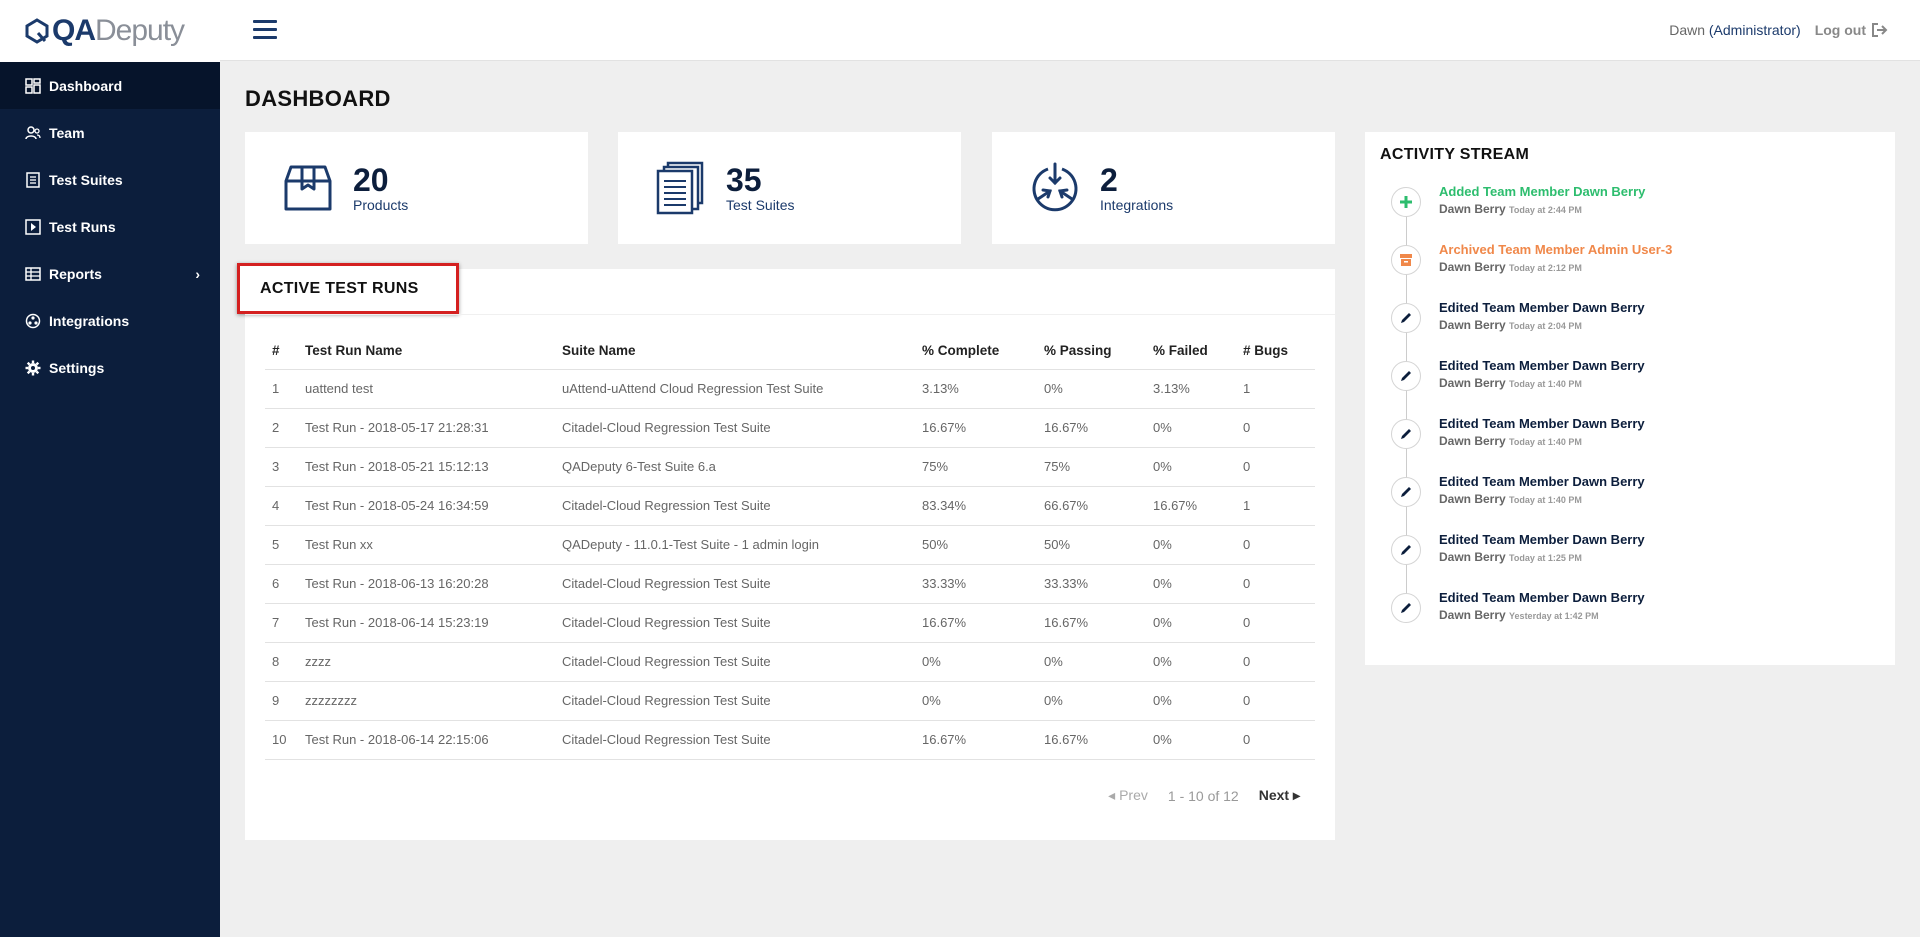 This screenshot has height=937, width=1920. I want to click on timeline-line, so click(1406, 409).